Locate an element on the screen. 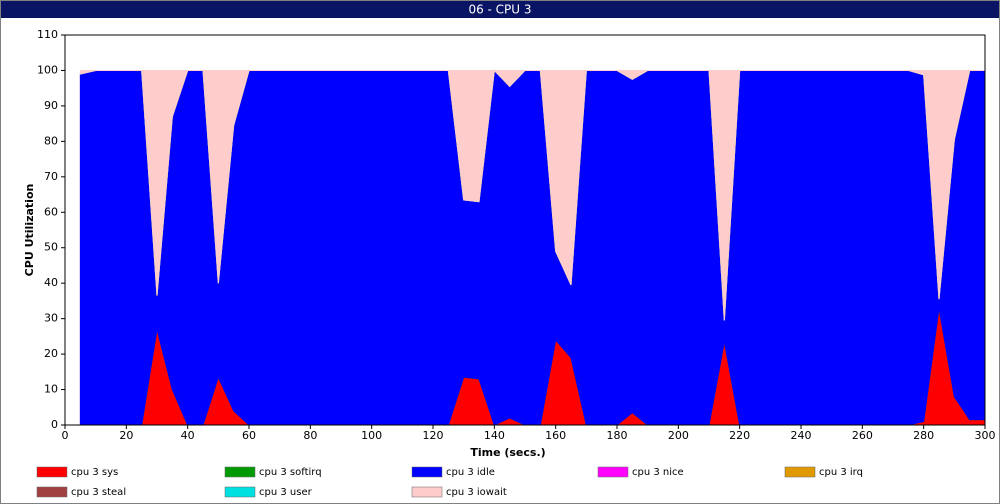 The height and width of the screenshot is (504, 1000). y-tick-label: 20 is located at coordinates (51, 353).